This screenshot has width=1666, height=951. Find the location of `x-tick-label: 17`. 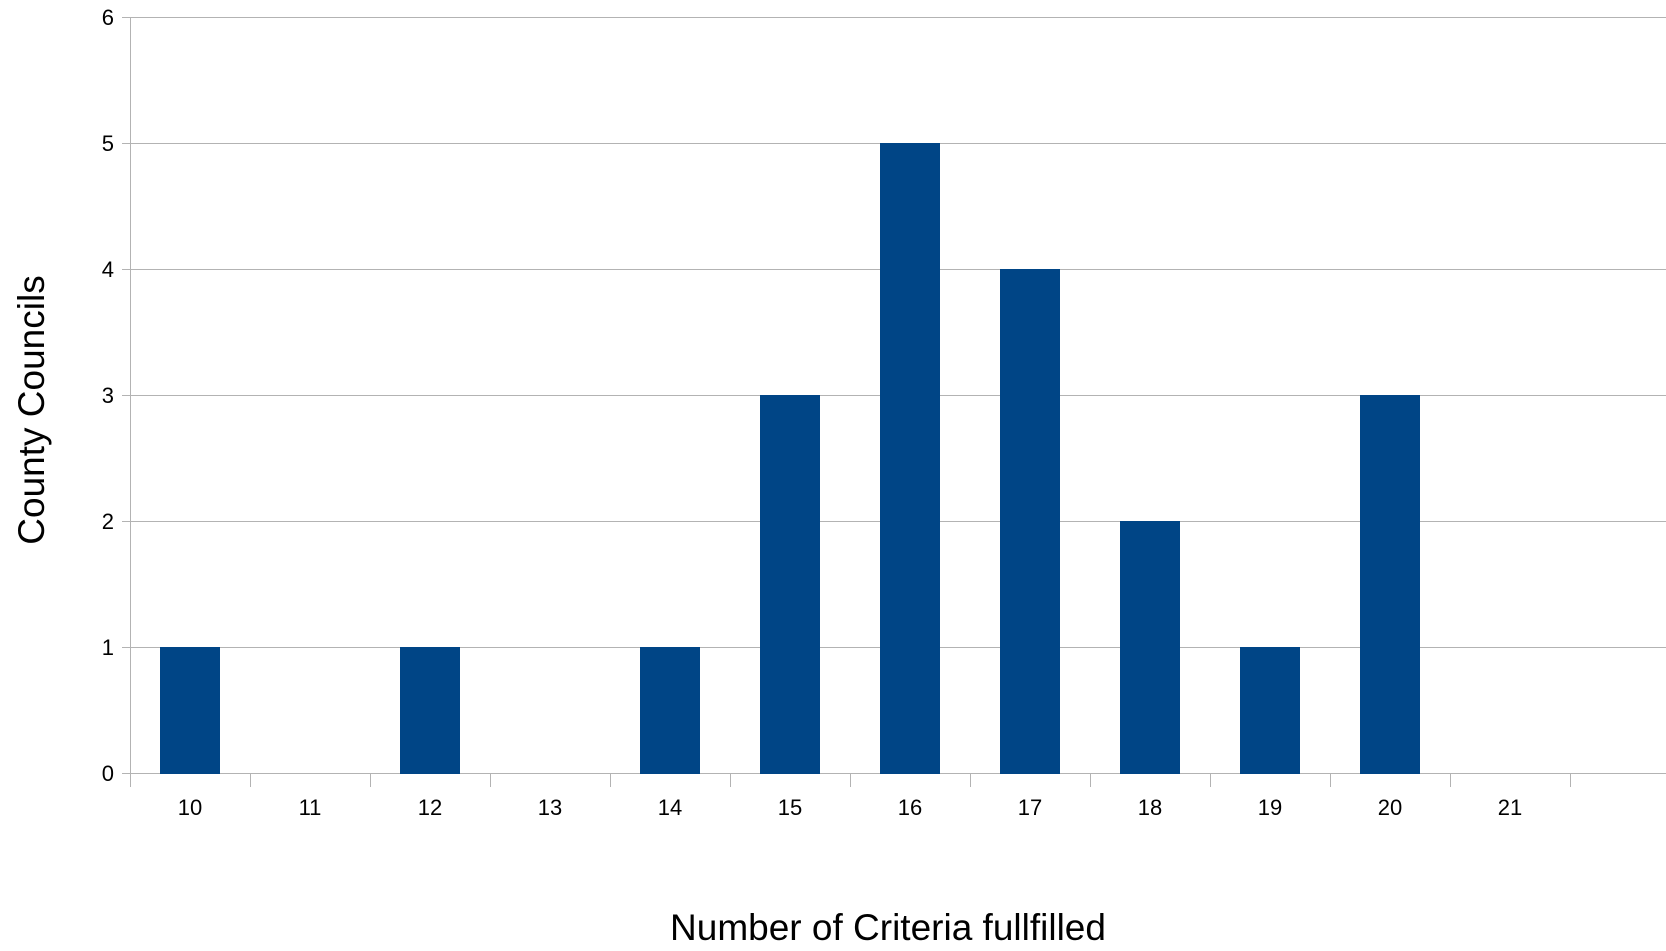

x-tick-label: 17 is located at coordinates (1030, 807).